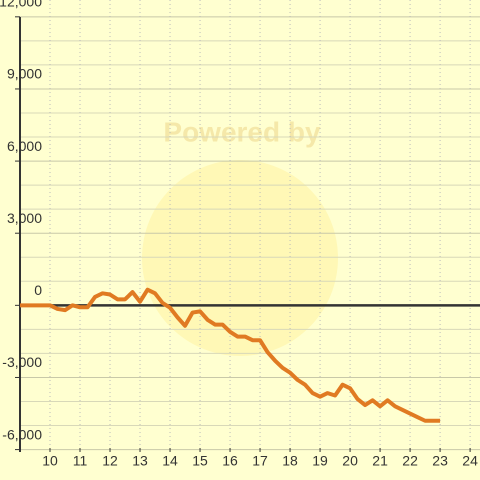  Describe the element at coordinates (140, 461) in the screenshot. I see `x-tick-label: 13` at that location.